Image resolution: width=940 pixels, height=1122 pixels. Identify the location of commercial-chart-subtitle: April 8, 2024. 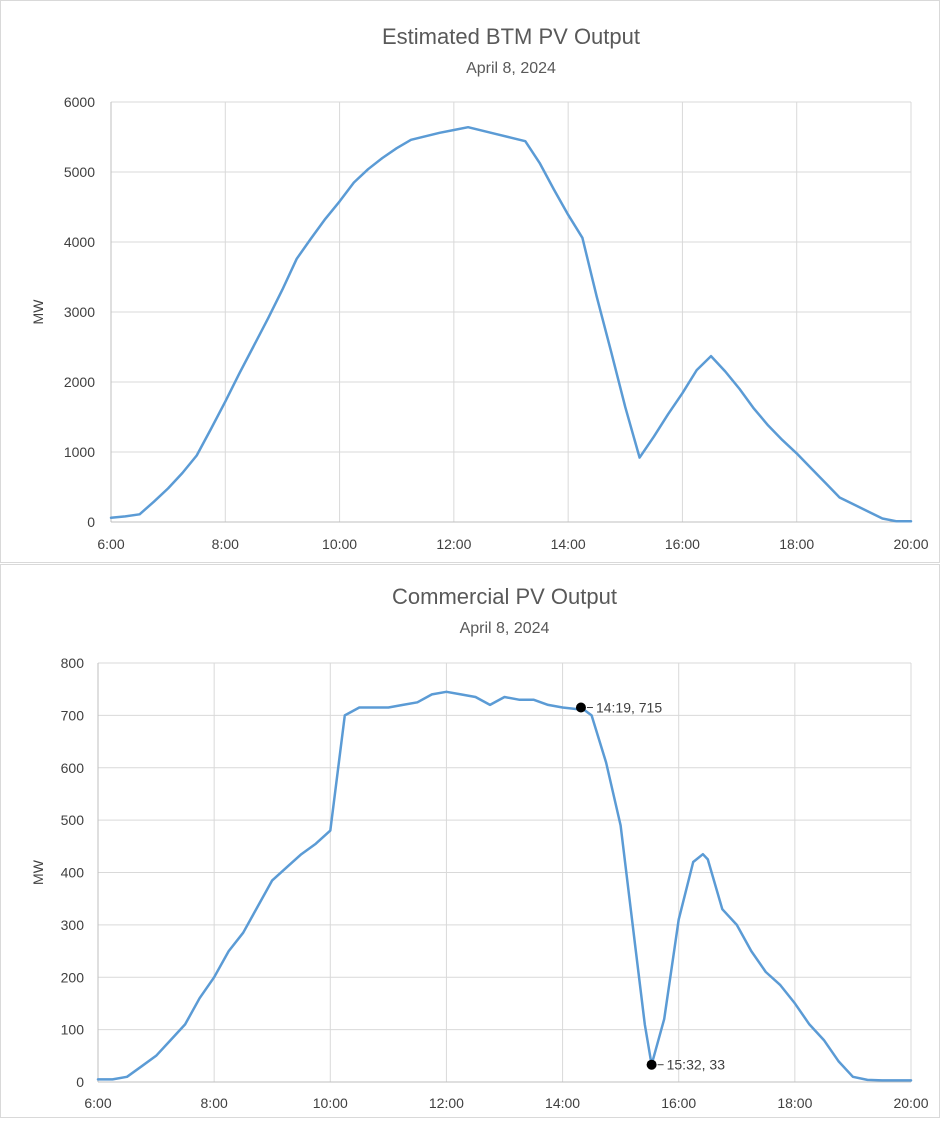
(505, 628).